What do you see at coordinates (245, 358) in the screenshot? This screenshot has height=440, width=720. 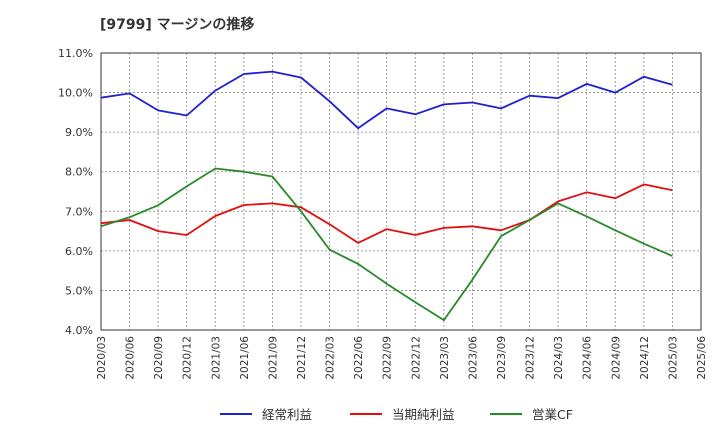 I see `x-tick-label: 2021/06` at bounding box center [245, 358].